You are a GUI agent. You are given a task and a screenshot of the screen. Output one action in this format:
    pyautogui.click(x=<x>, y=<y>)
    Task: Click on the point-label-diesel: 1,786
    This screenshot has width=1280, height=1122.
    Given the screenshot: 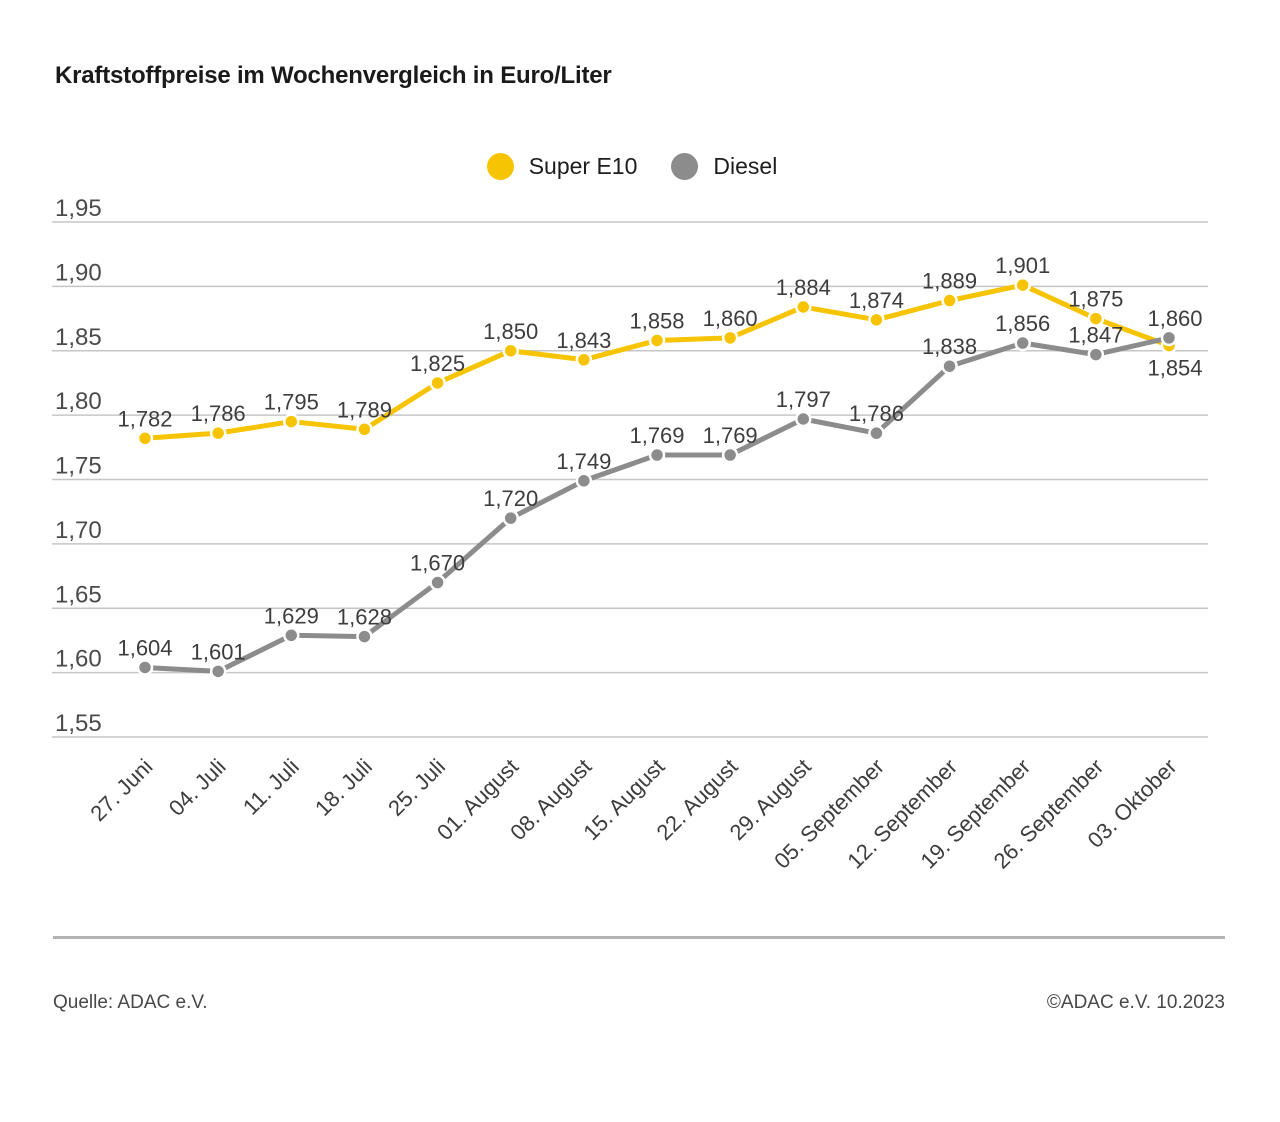 What is the action you would take?
    pyautogui.click(x=876, y=413)
    